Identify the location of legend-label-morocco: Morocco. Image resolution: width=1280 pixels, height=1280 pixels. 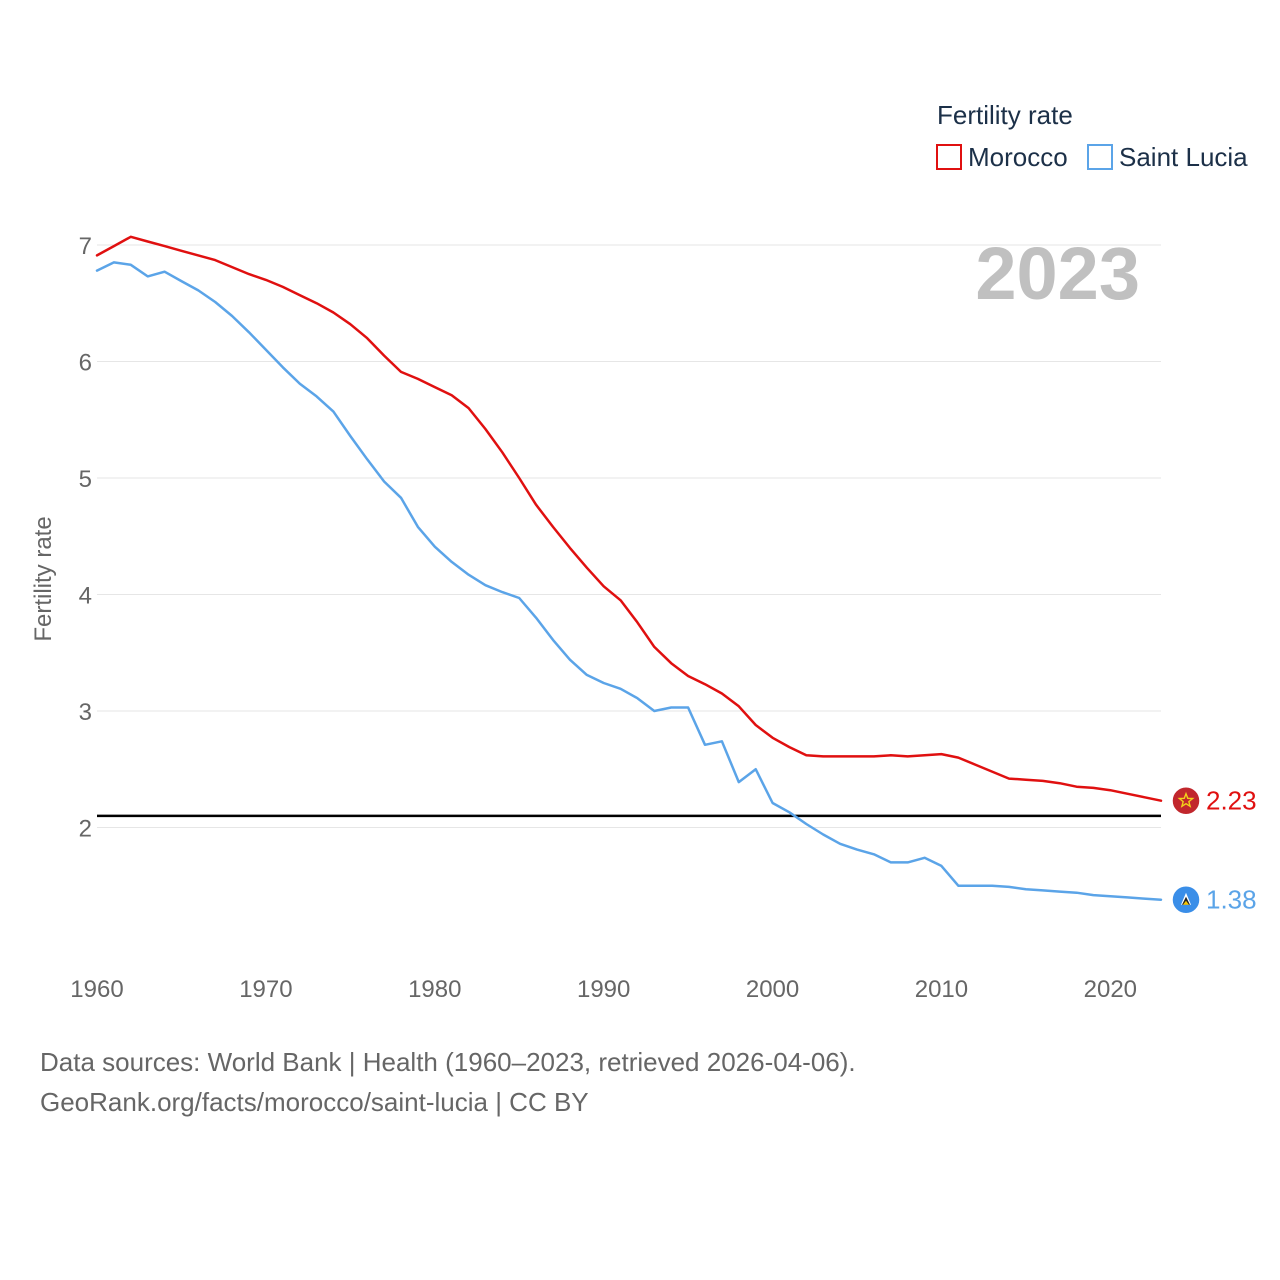
(1018, 157).